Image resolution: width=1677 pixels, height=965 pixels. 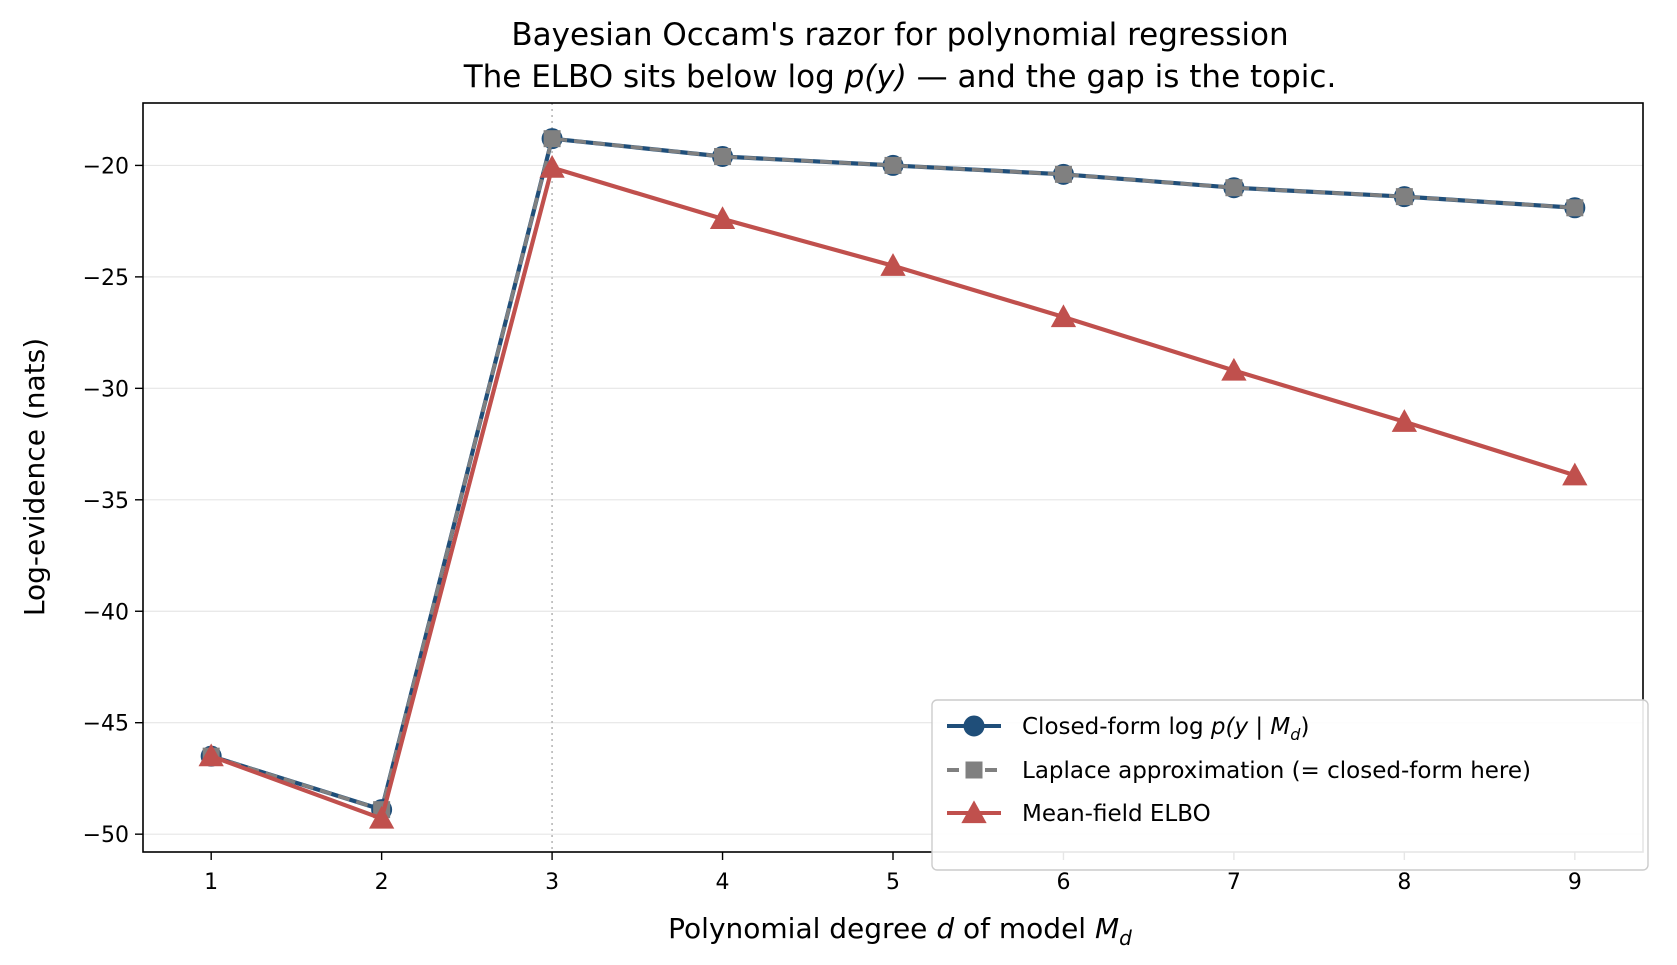 What do you see at coordinates (1063, 882) in the screenshot?
I see `x-tick-label: 6` at bounding box center [1063, 882].